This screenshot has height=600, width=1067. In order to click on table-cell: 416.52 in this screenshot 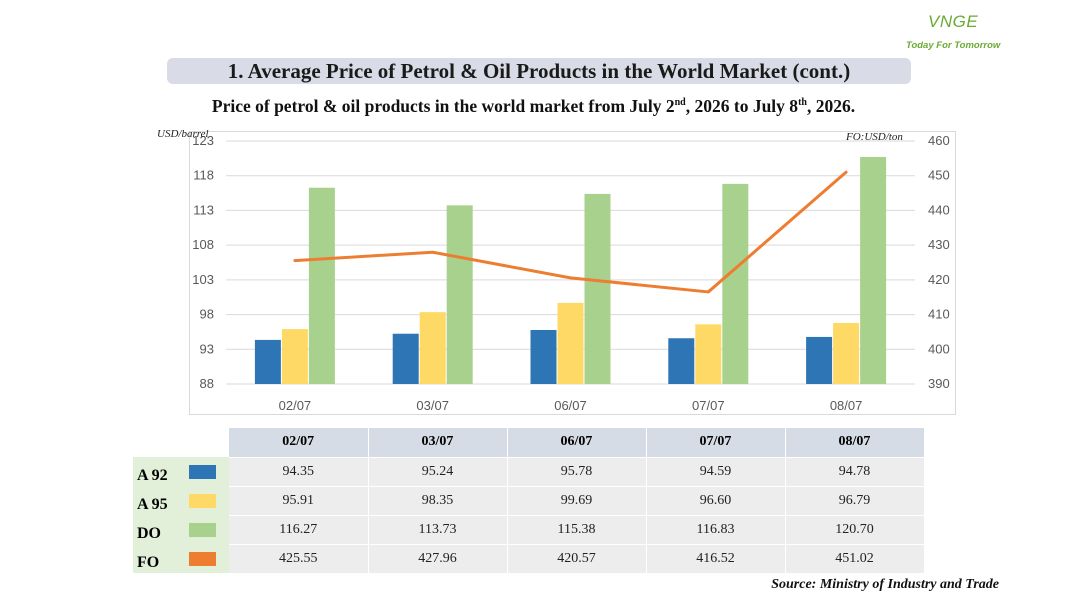, I will do `click(716, 558)`.